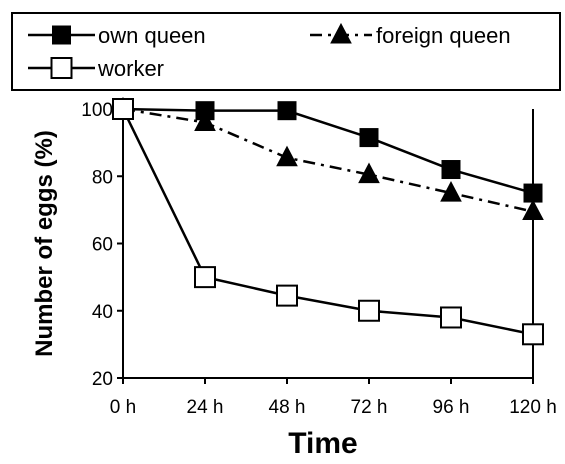 The image size is (565, 464). Describe the element at coordinates (61, 68) in the screenshot. I see `legend-marker-worker` at that location.